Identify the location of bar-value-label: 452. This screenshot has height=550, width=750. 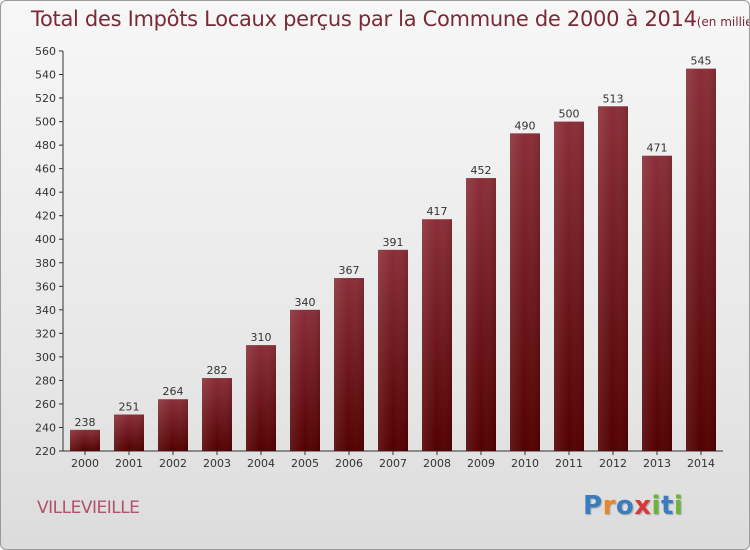
(481, 170).